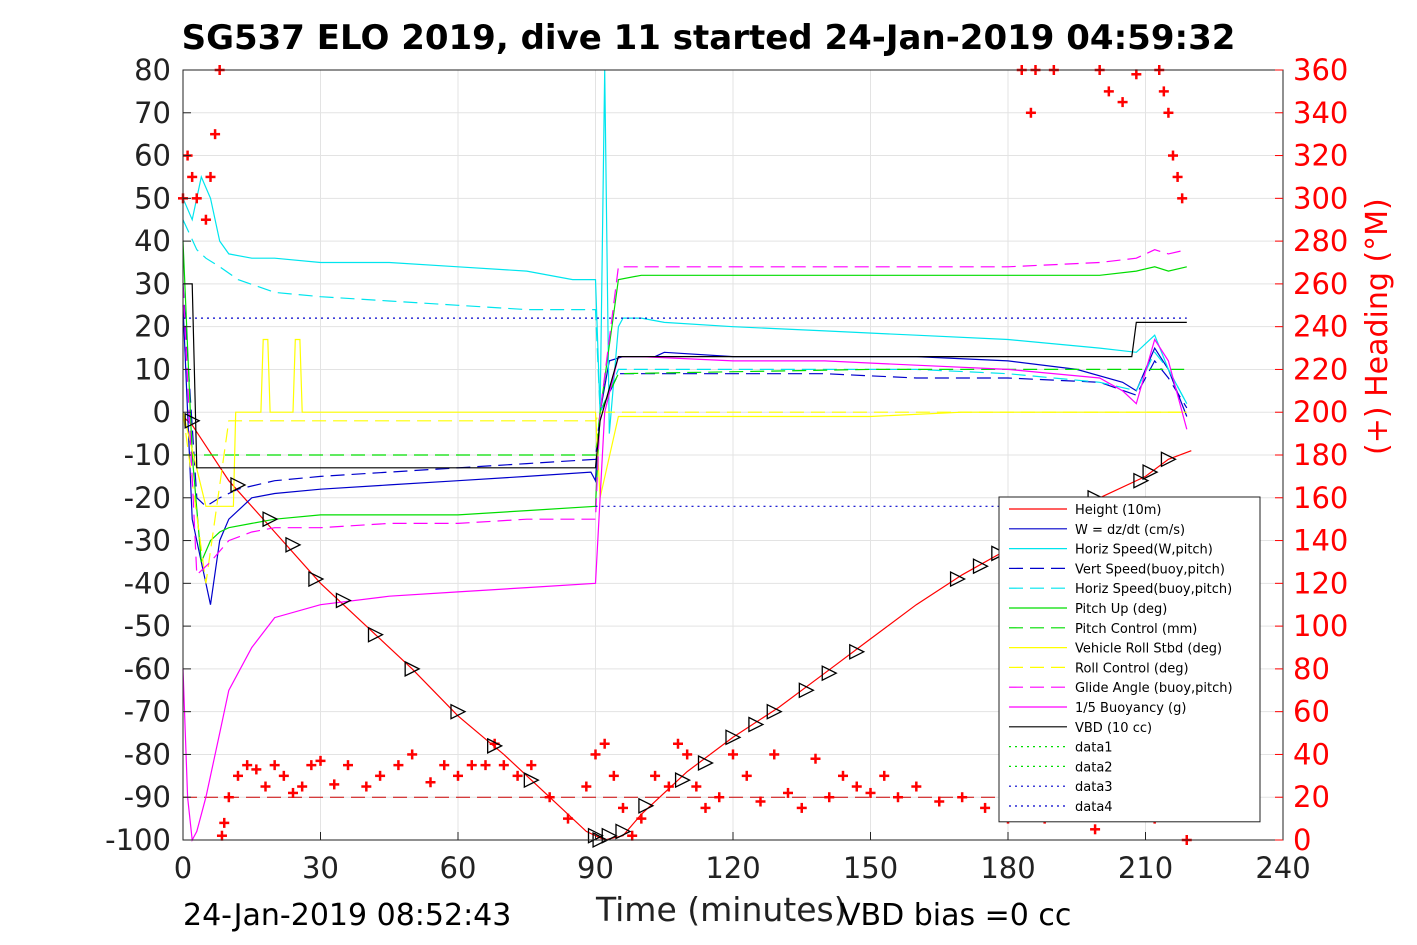  Describe the element at coordinates (1094, 807) in the screenshot. I see `legend-label: data4` at that location.